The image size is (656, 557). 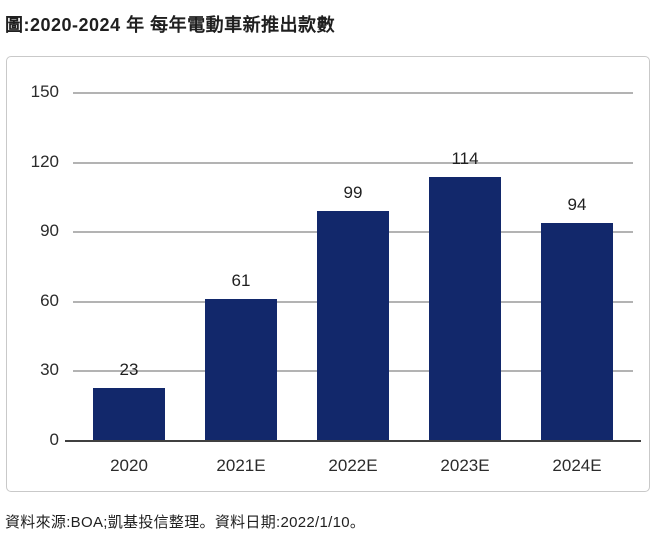 I want to click on y-tick-label-150: 150, so click(x=44, y=91).